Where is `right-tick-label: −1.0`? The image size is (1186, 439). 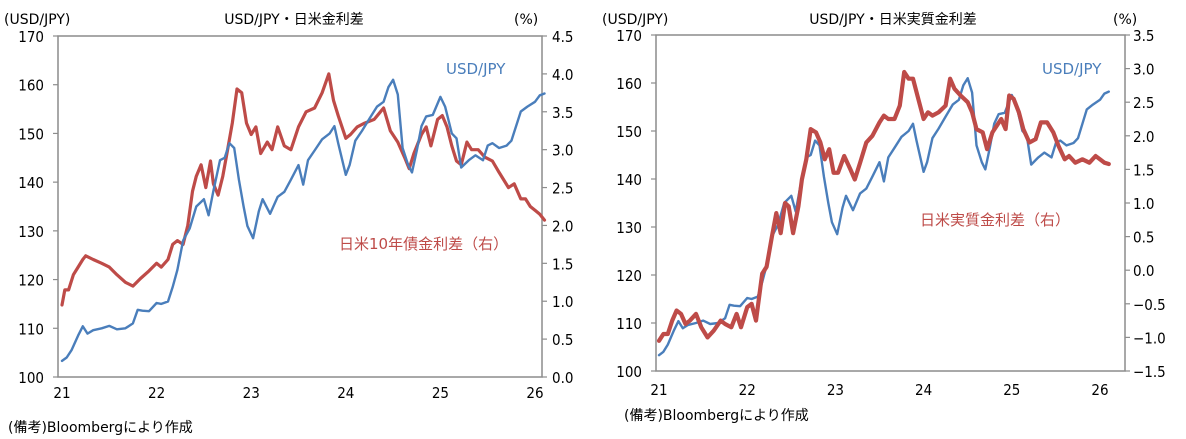
right-tick-label: −1.0 is located at coordinates (1149, 338).